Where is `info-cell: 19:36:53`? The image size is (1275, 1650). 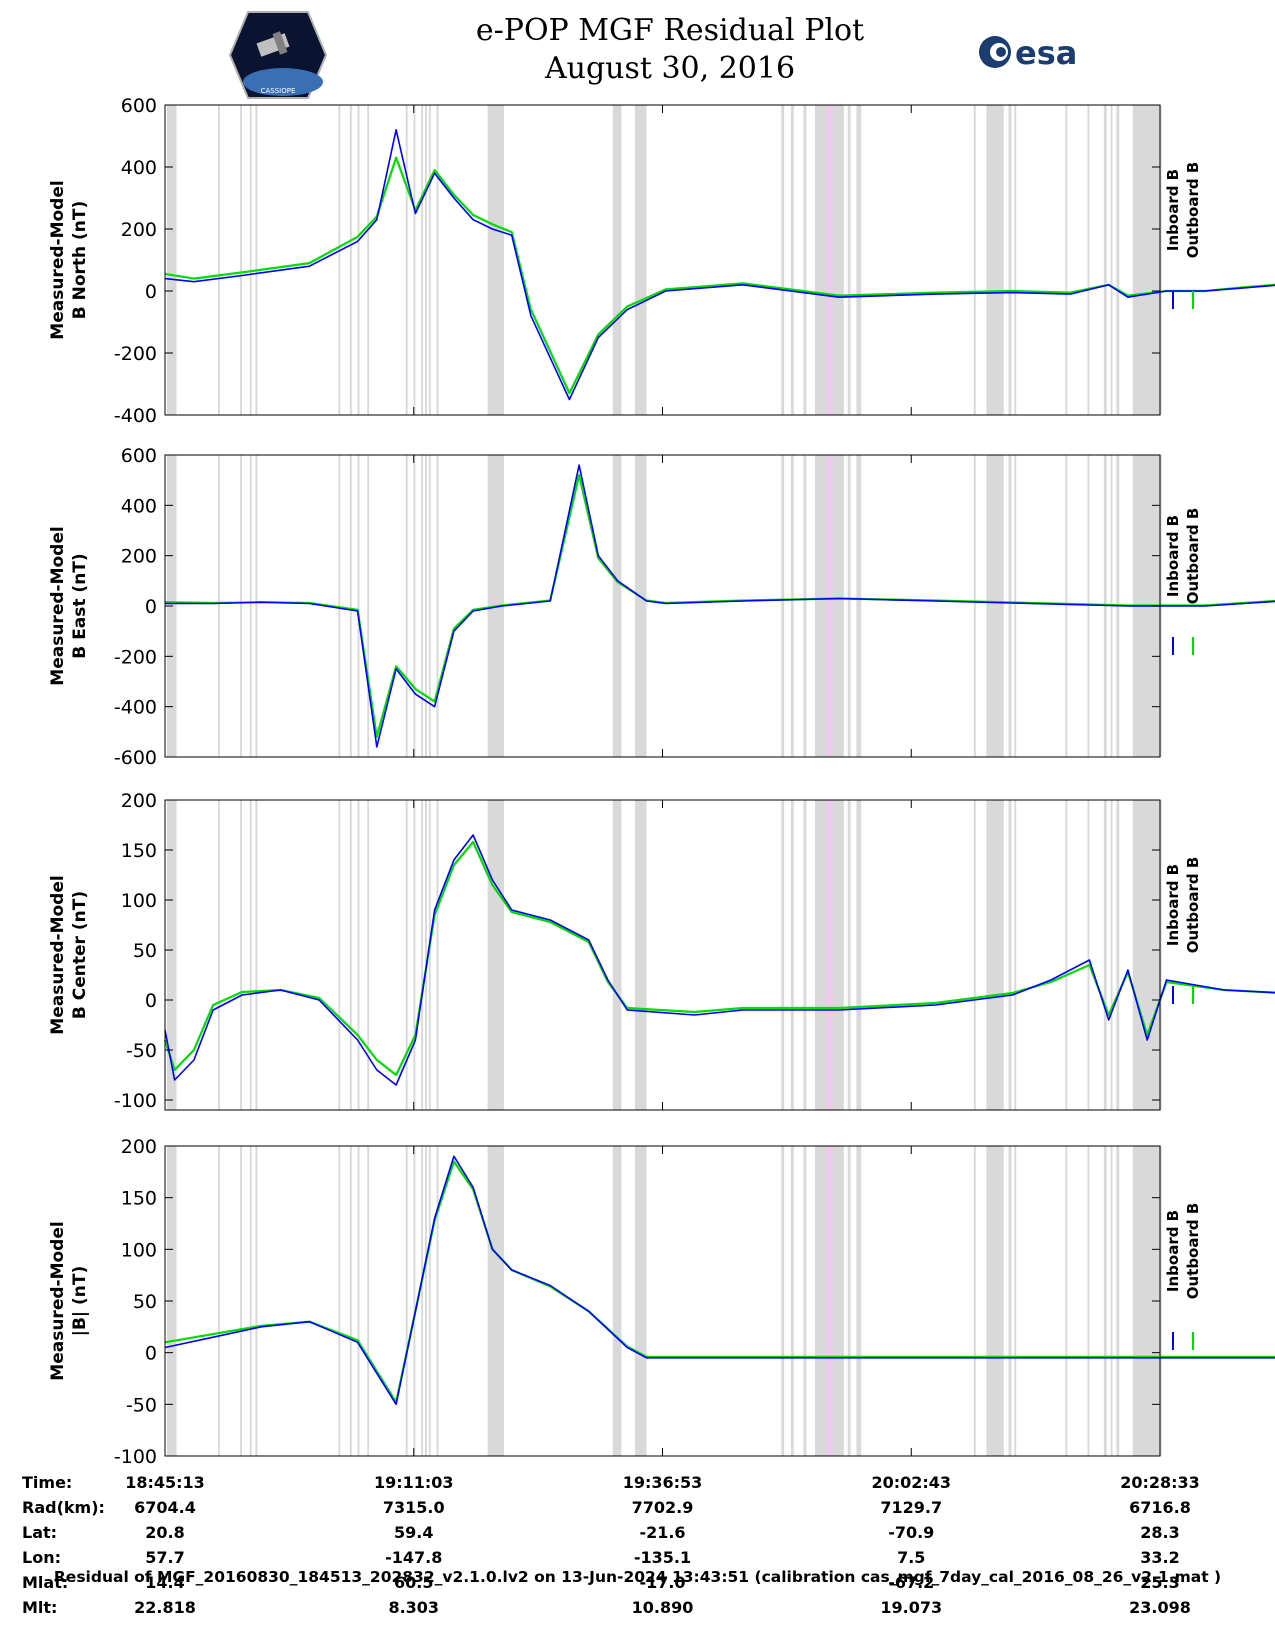
info-cell: 19:36:53 is located at coordinates (663, 1482).